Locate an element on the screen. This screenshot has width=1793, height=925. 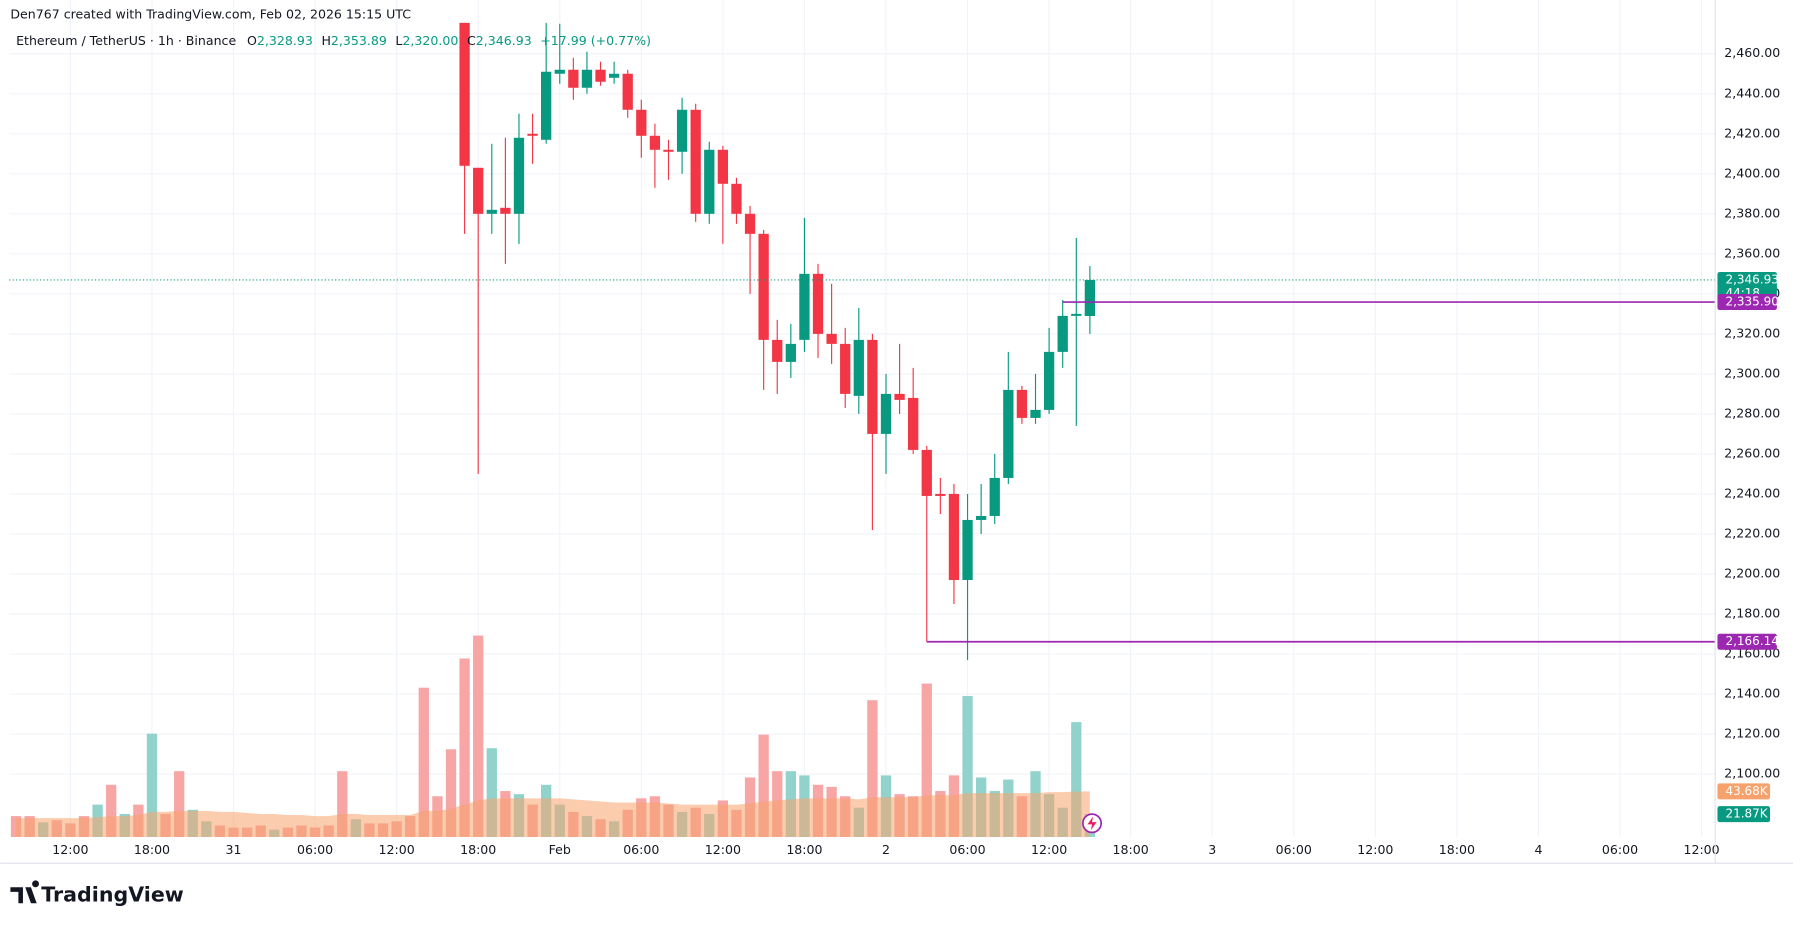
ohlc-value: 2,320.00 is located at coordinates (430, 40).